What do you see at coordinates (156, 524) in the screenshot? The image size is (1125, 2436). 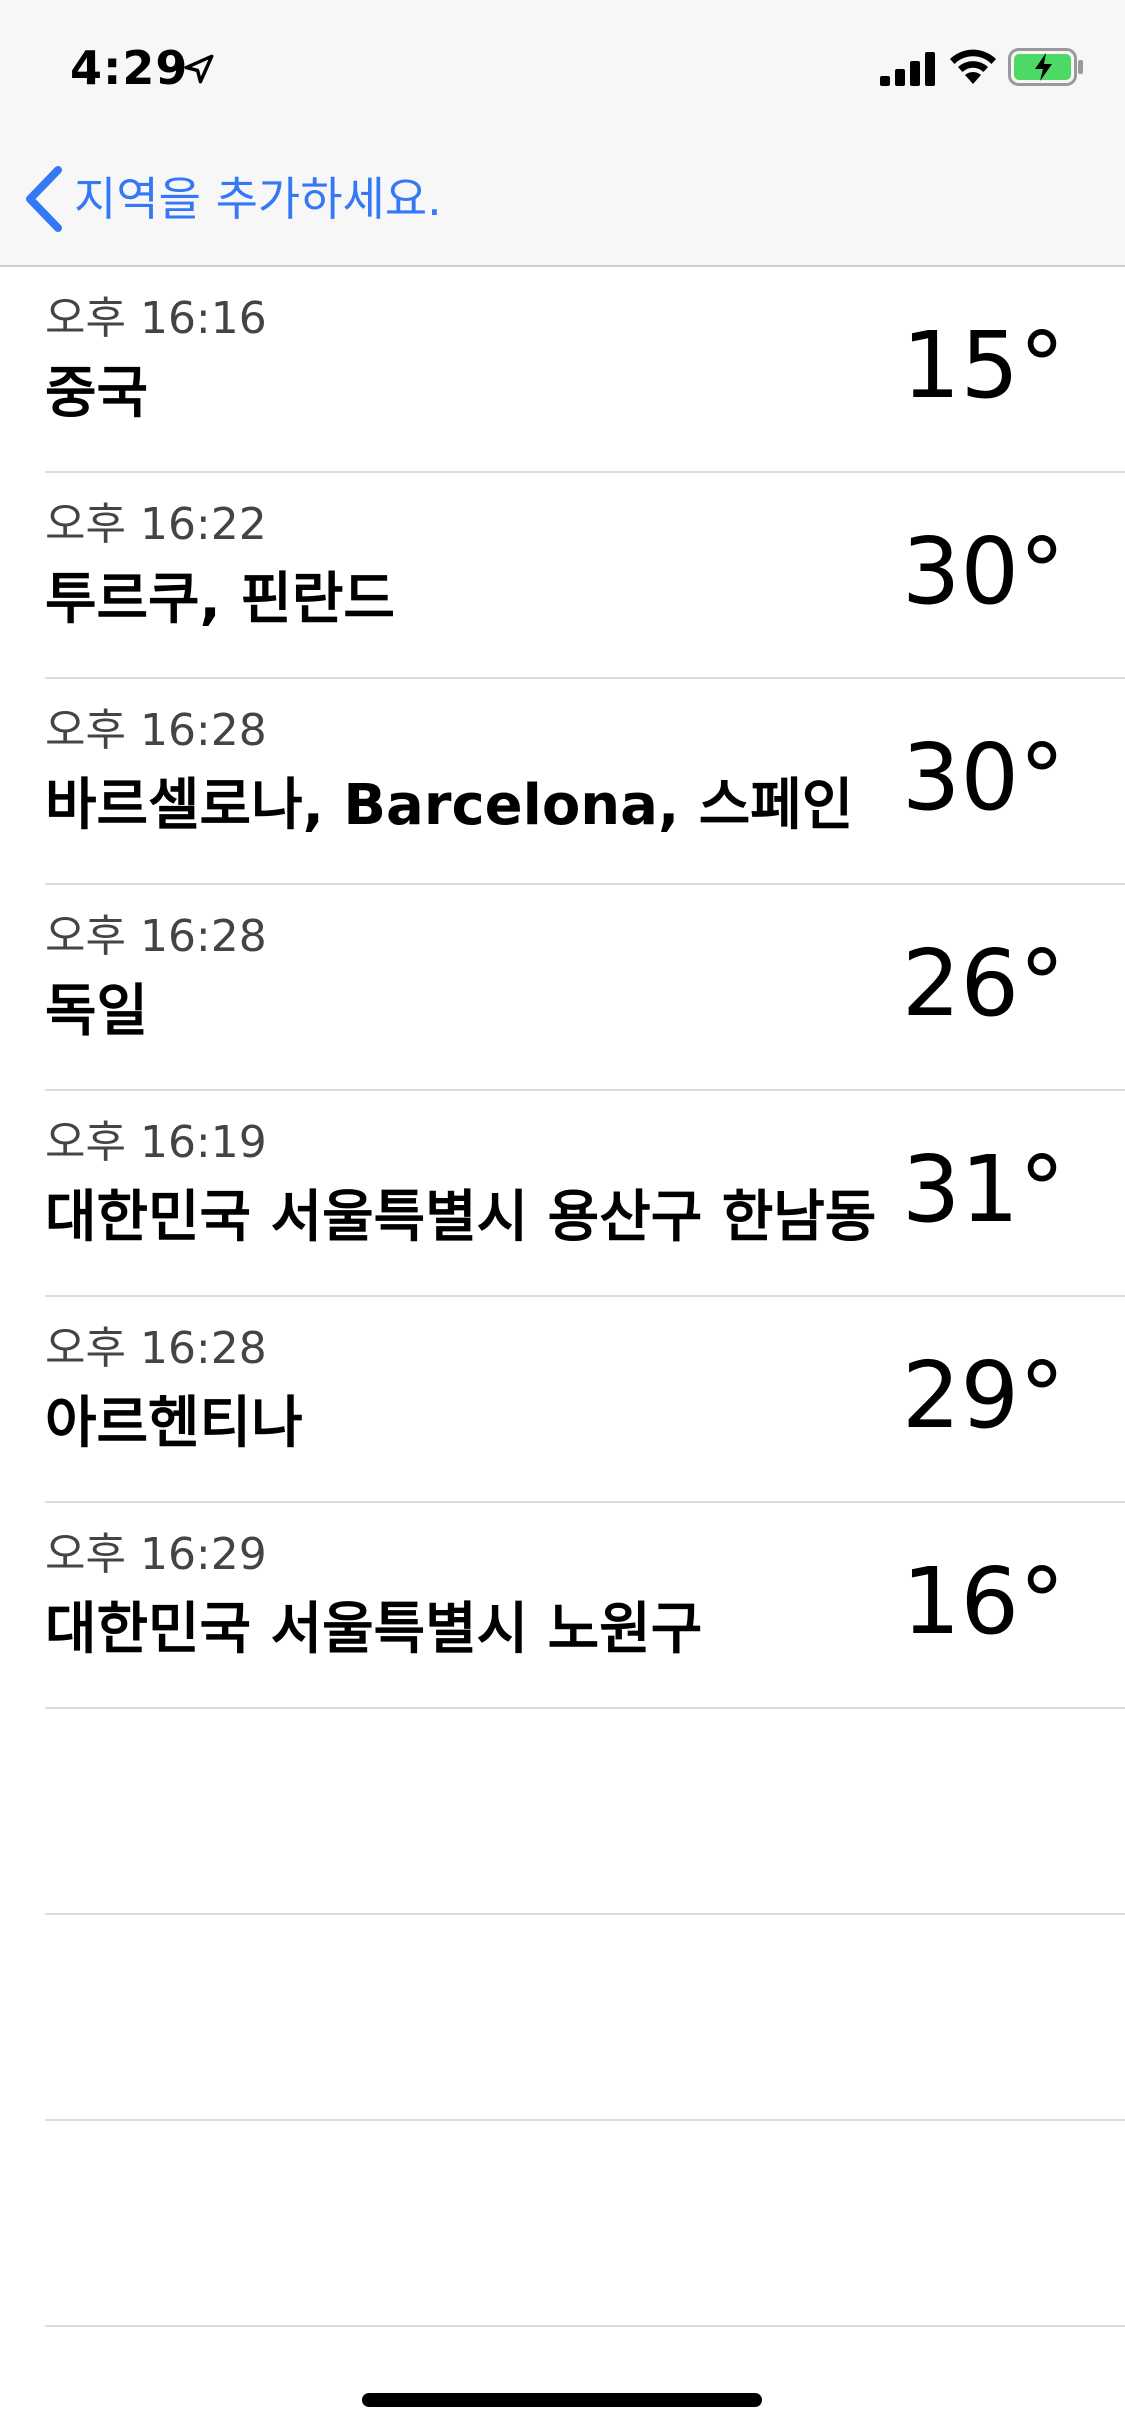 I see `city-local-time: 오후 16:22` at bounding box center [156, 524].